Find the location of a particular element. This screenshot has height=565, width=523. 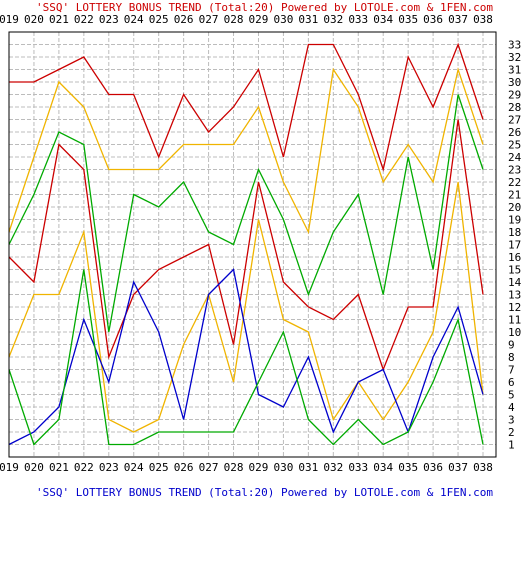

x-tick-label-bottom: 034 is located at coordinates (383, 467).